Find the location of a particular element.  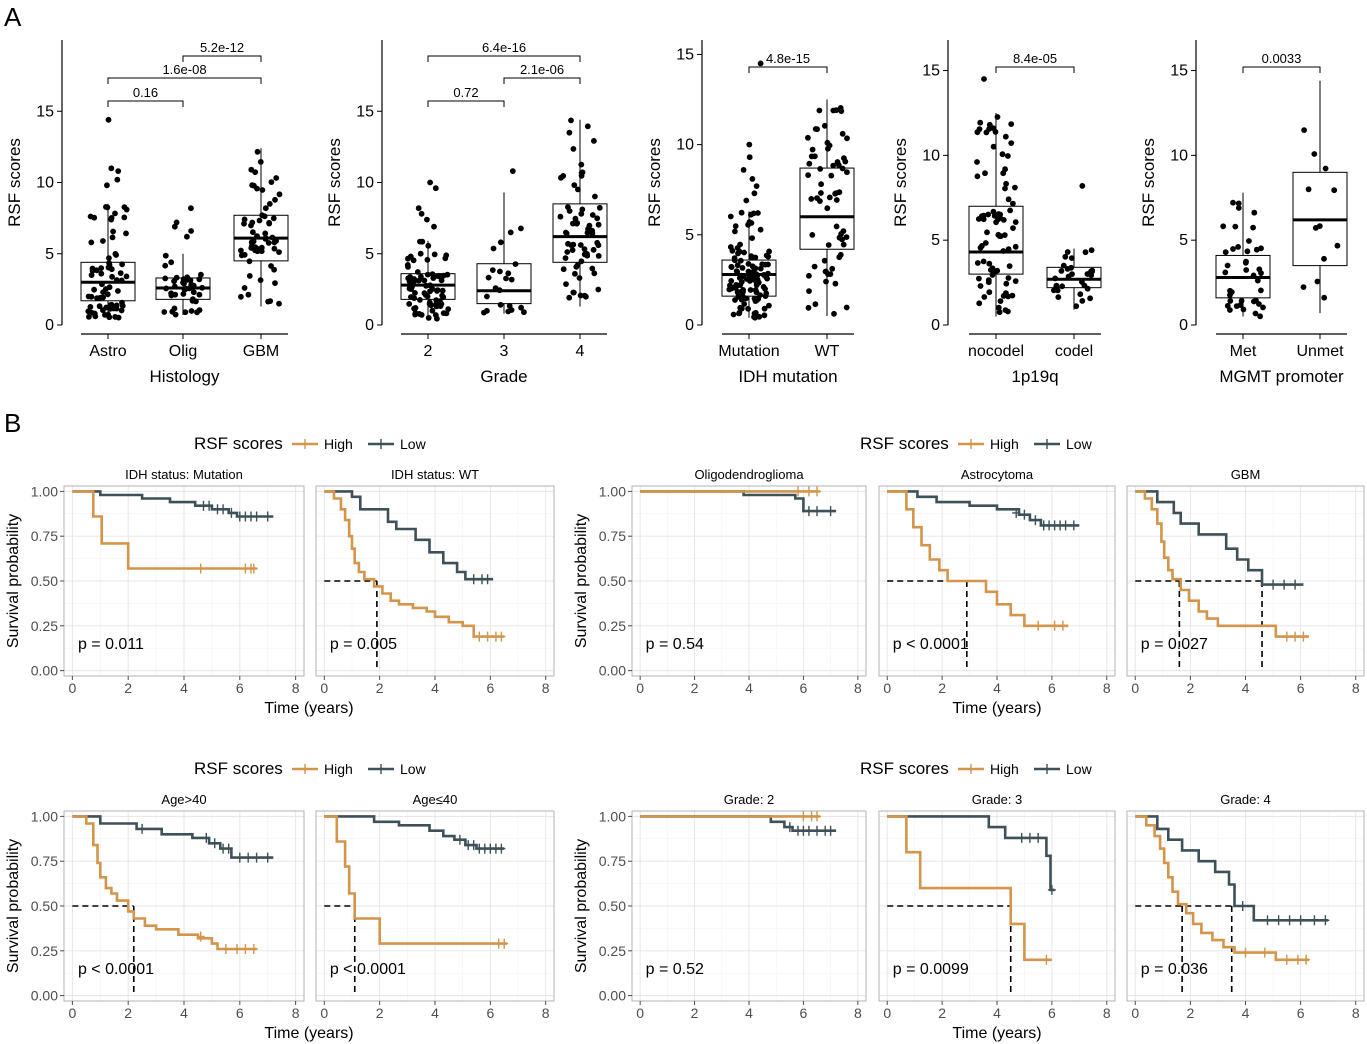

significance-label: 0.16 is located at coordinates (145, 92).